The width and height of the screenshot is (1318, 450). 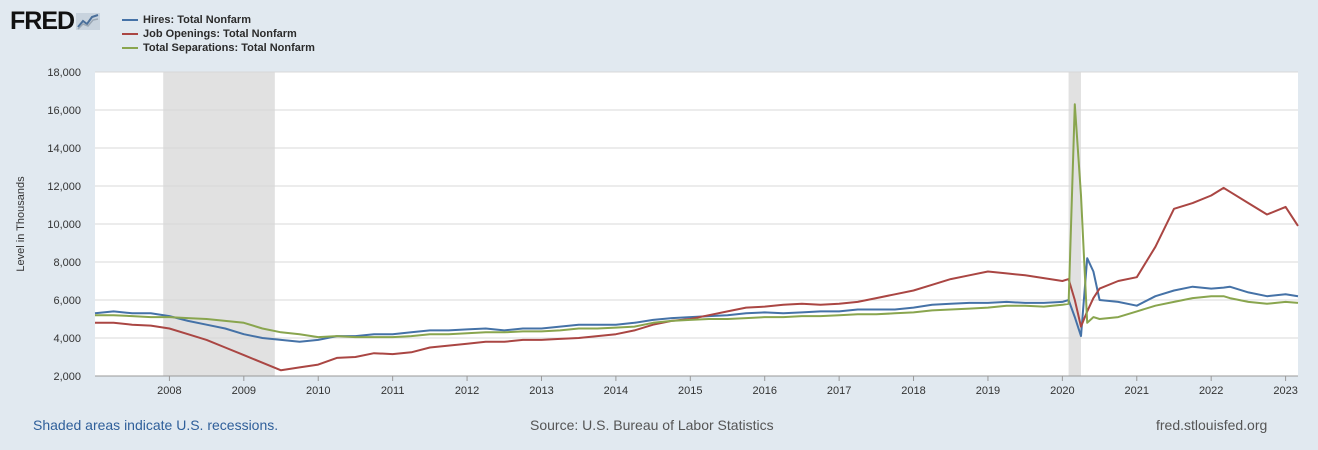 What do you see at coordinates (156, 425) in the screenshot?
I see `recession-note: Shaded areas indicate U.S. recessions.` at bounding box center [156, 425].